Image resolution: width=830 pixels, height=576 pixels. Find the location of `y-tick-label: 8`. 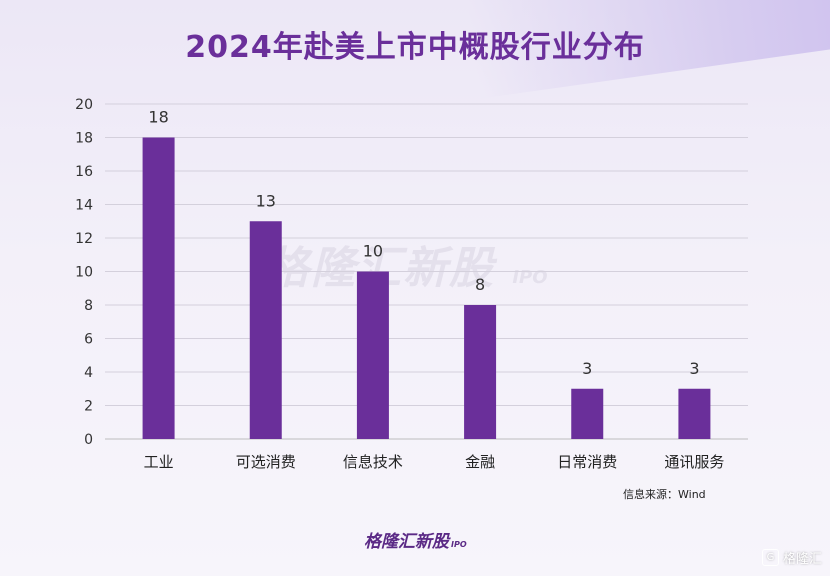

y-tick-label: 8 is located at coordinates (88, 306).